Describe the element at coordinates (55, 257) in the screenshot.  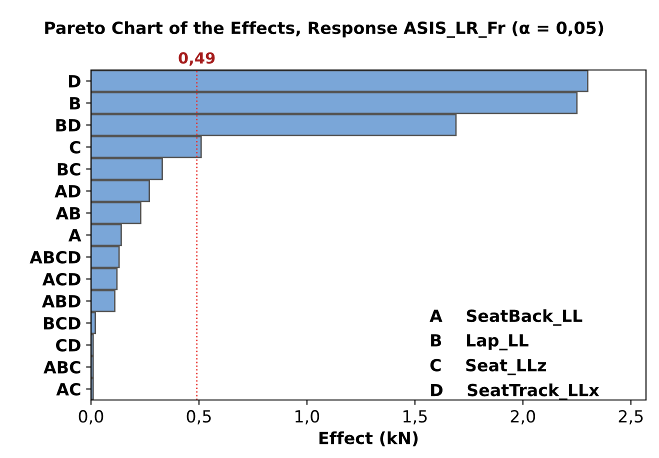
I see `y-tick-label: ABCD` at that location.